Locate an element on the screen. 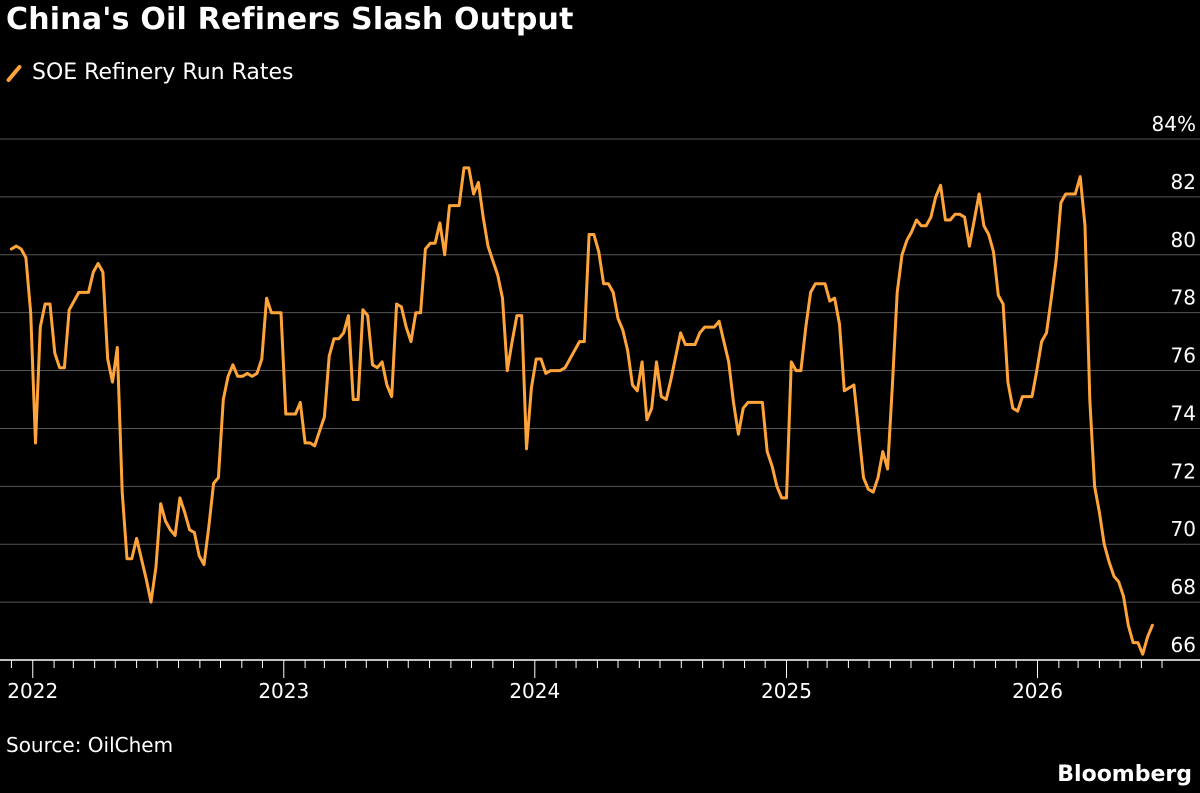  y-axis-labels: 84% 82 80 78 76 74 72 70 68 66 is located at coordinates (1174, 384).